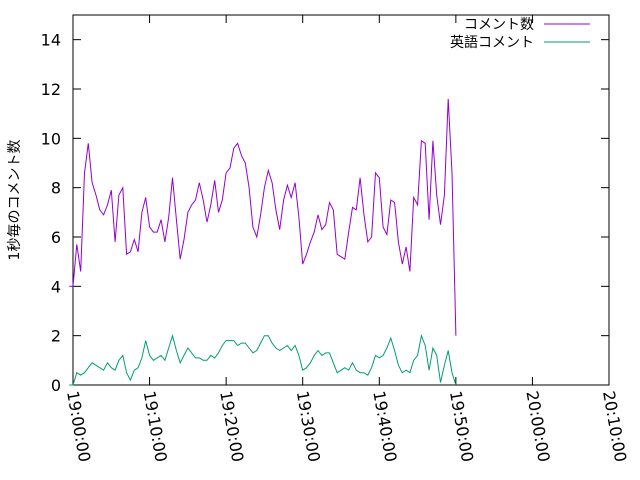 The image size is (640, 480). What do you see at coordinates (15, 200) in the screenshot?
I see `y-axis-label: 1秒毎のコメント数` at bounding box center [15, 200].